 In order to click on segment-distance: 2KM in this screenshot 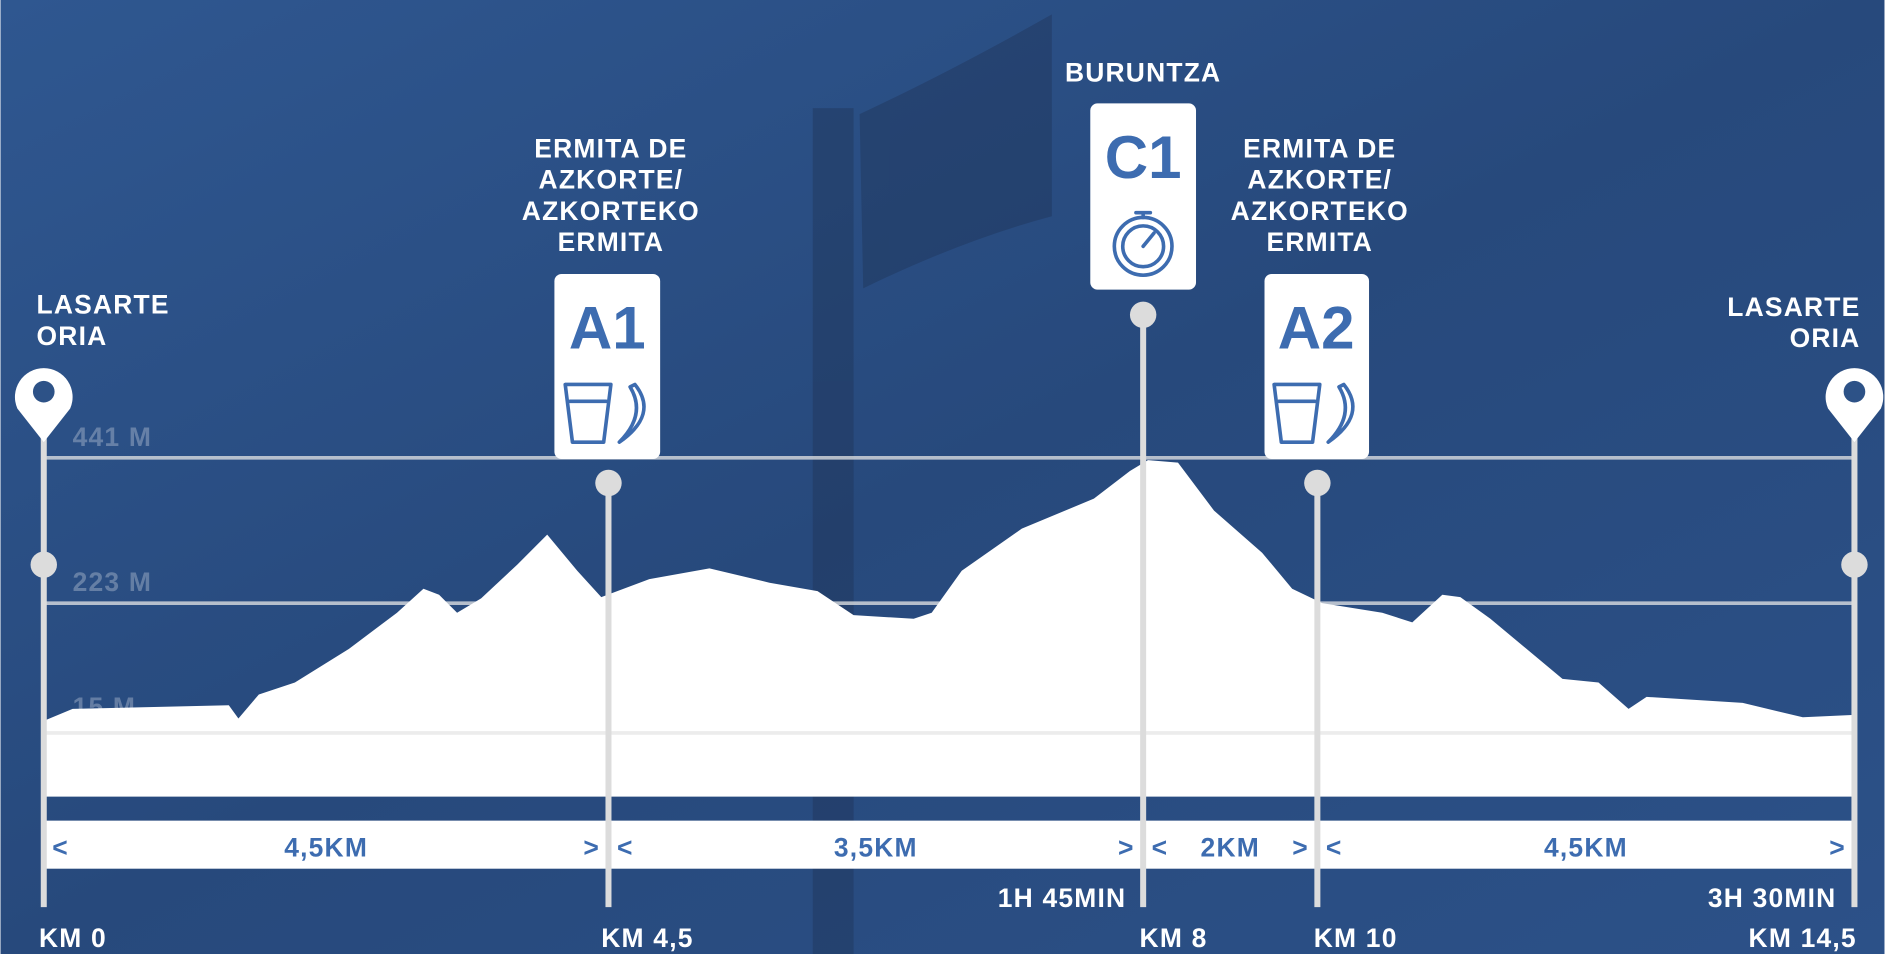, I will do `click(1230, 848)`.